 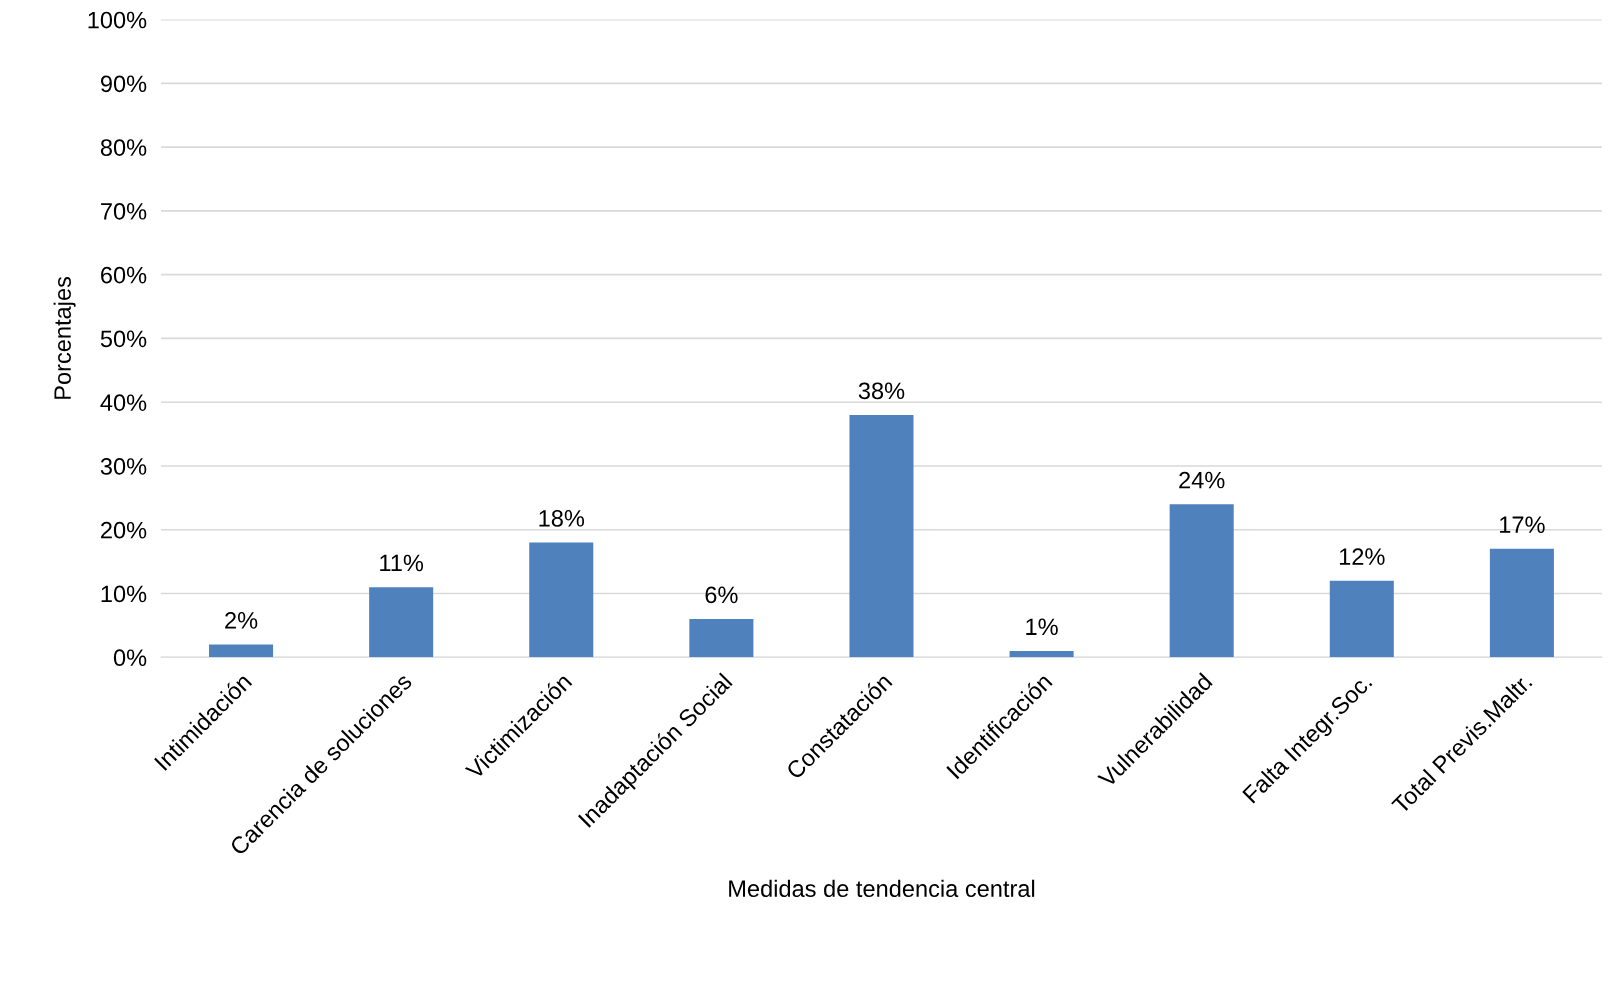 I want to click on data-label: 17%, so click(x=1522, y=524).